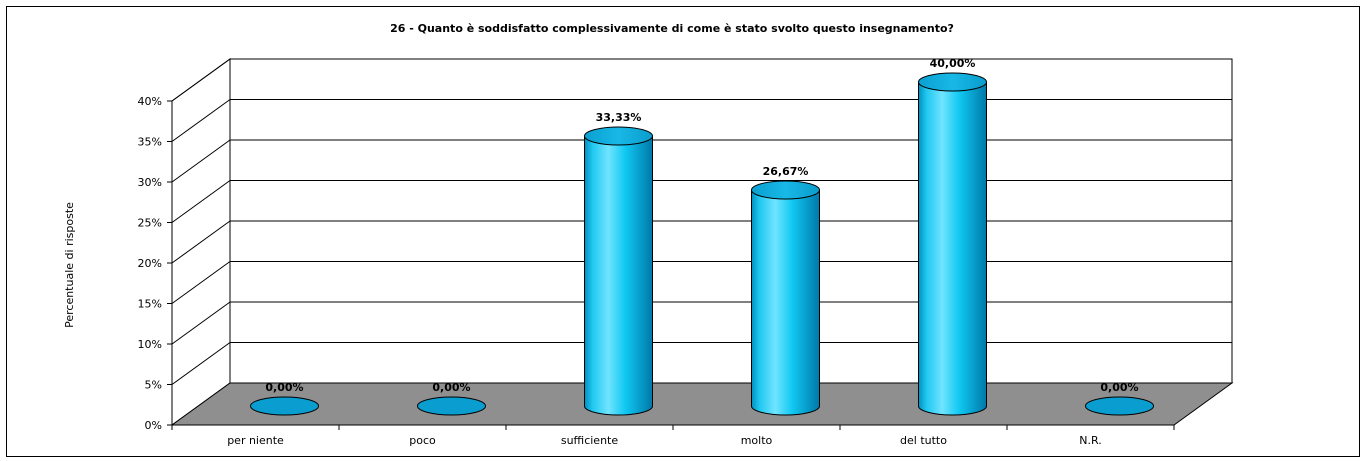  Describe the element at coordinates (150, 142) in the screenshot. I see `y-tick-label: 35%` at that location.